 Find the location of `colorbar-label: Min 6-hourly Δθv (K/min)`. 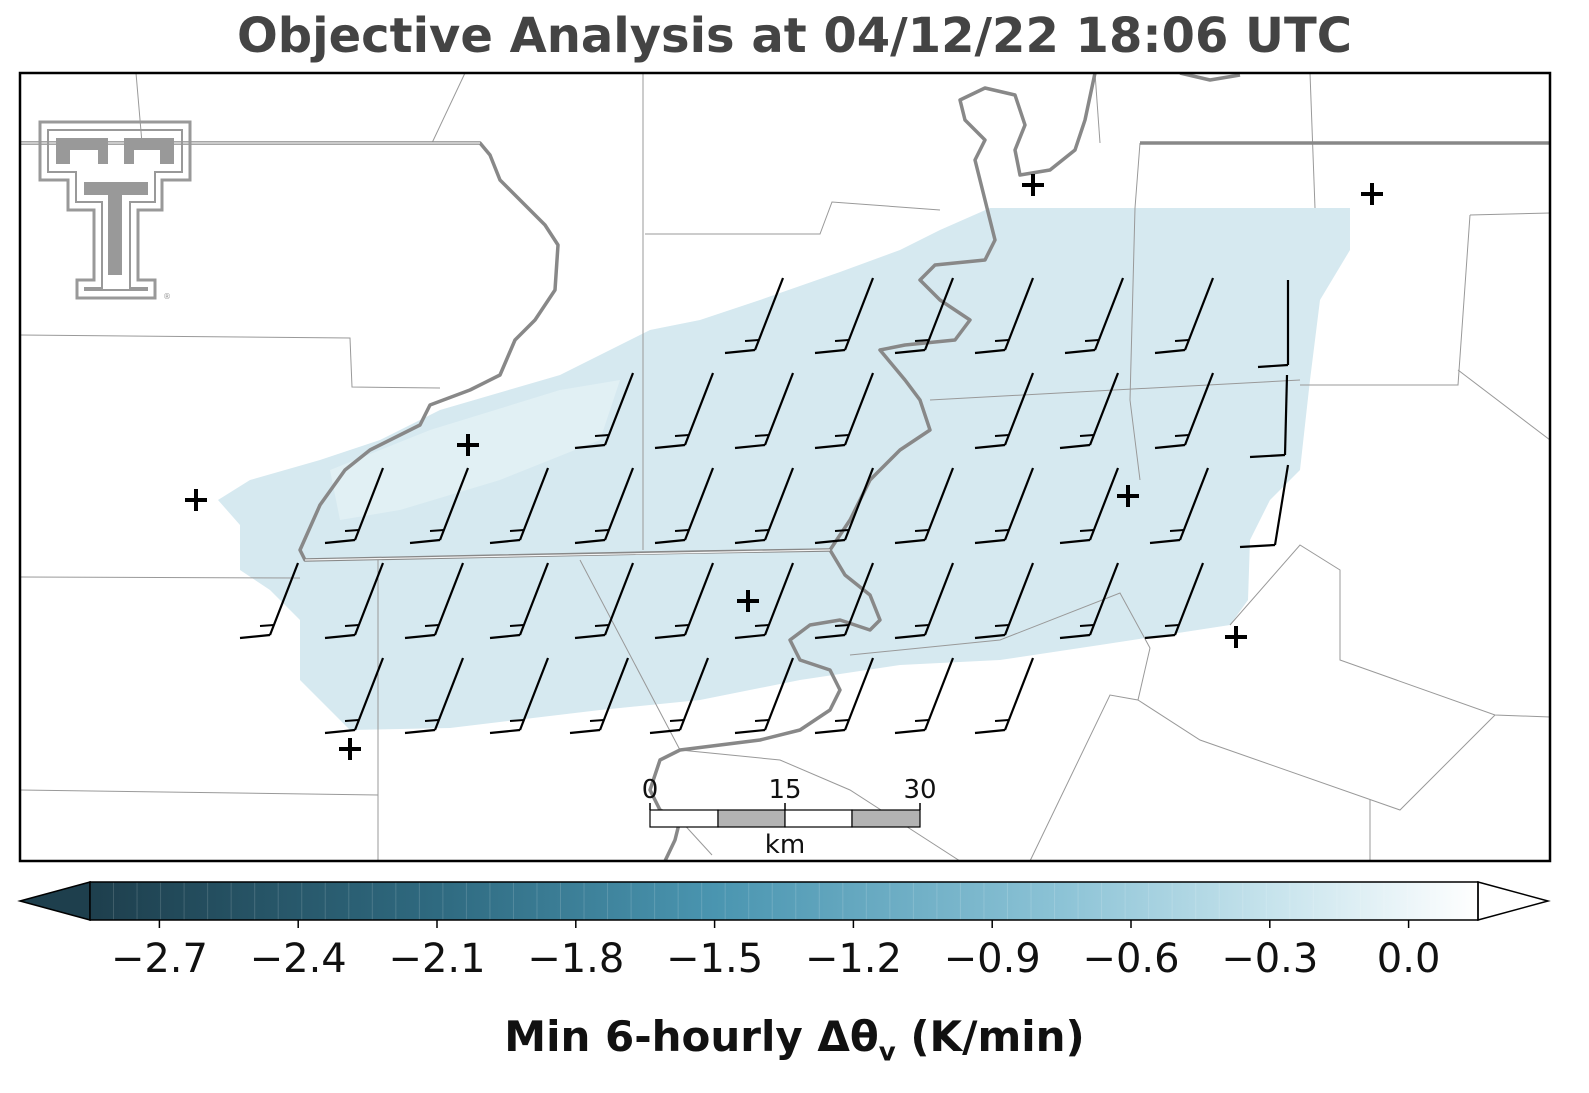

colorbar-label: Min 6-hourly Δθv (K/min) is located at coordinates (794, 1040).